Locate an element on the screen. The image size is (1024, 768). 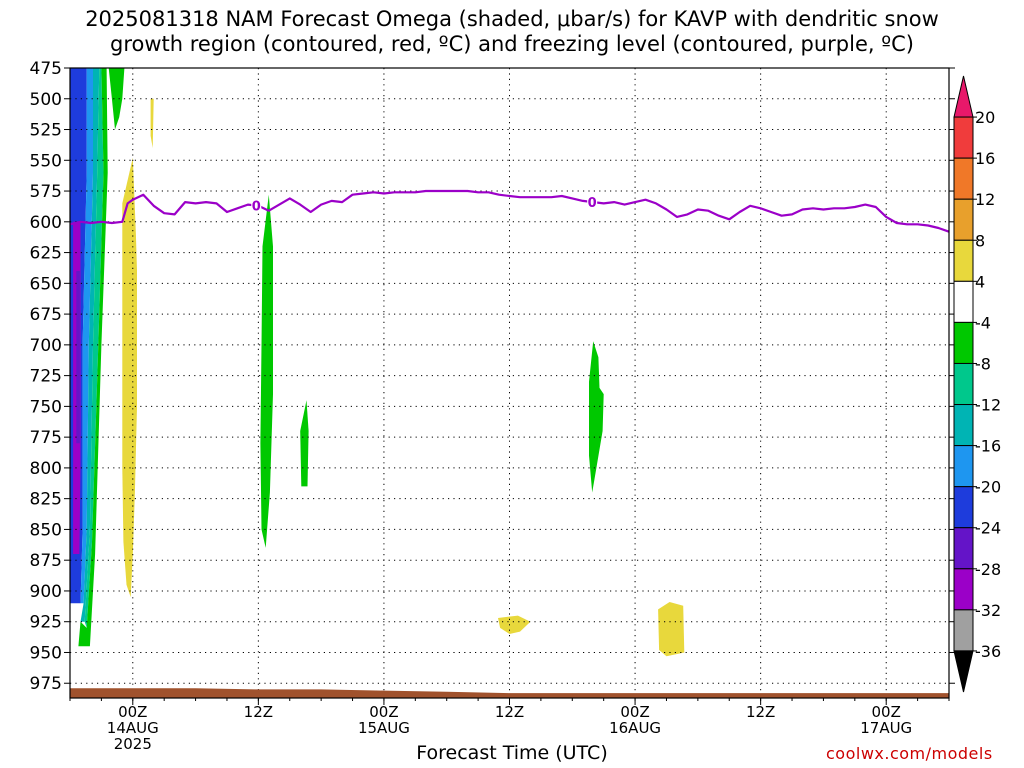
colorbar-label: -24 is located at coordinates (988, 528).